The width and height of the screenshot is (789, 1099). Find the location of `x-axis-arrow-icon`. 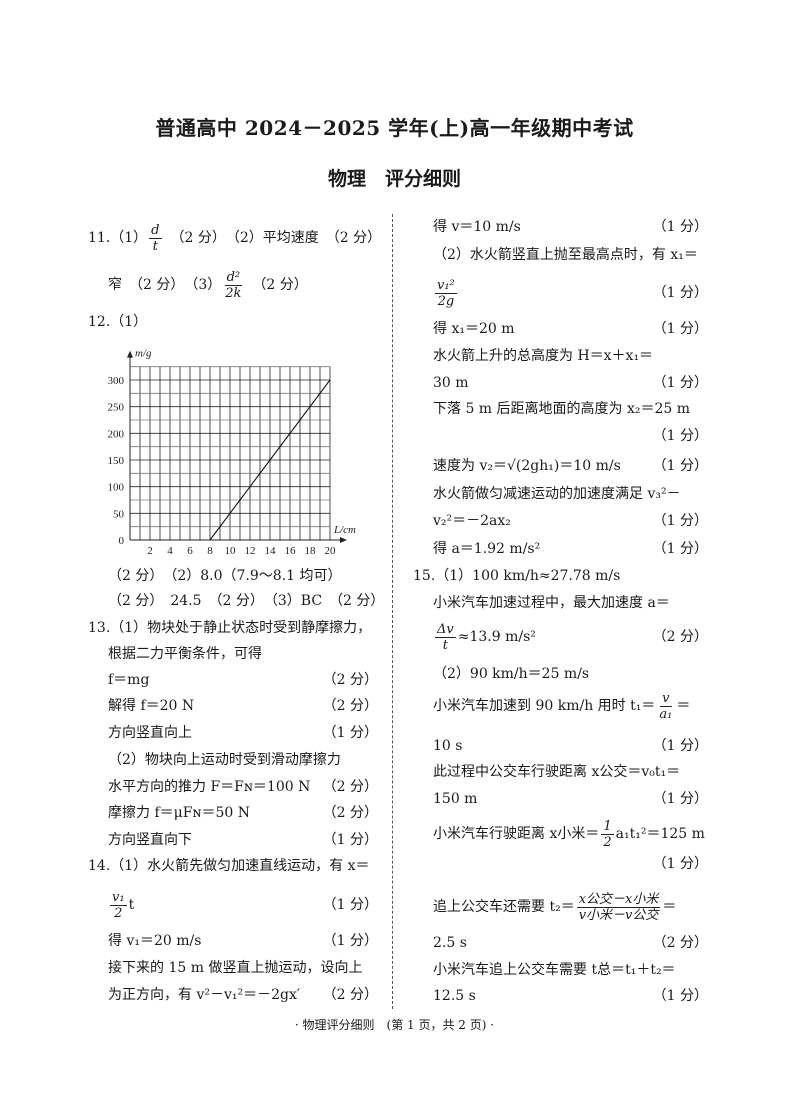

x-axis-arrow-icon is located at coordinates (343, 540).